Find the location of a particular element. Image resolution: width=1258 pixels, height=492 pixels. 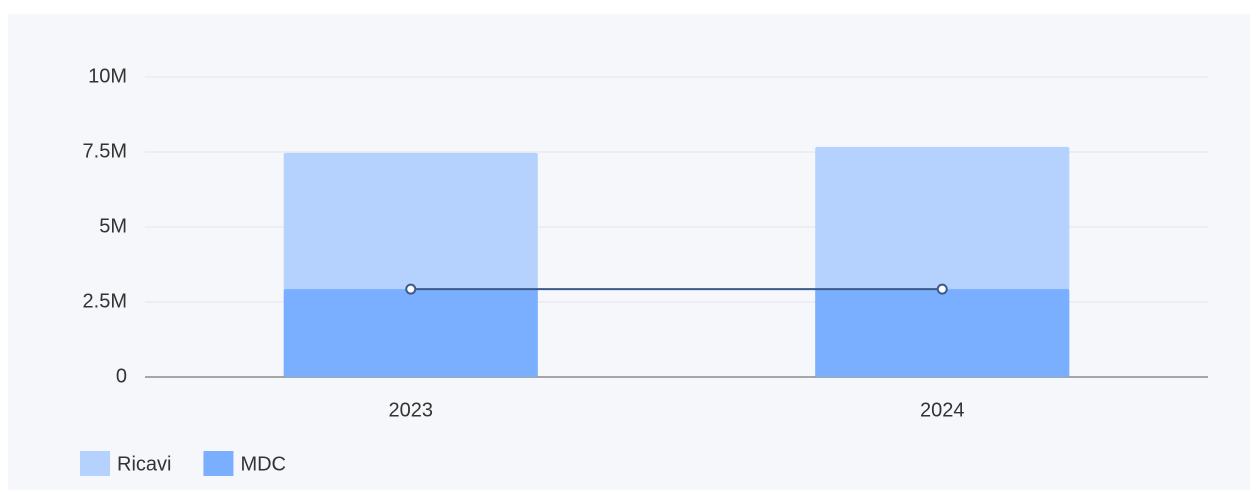

legend-label: MDC is located at coordinates (263, 464).